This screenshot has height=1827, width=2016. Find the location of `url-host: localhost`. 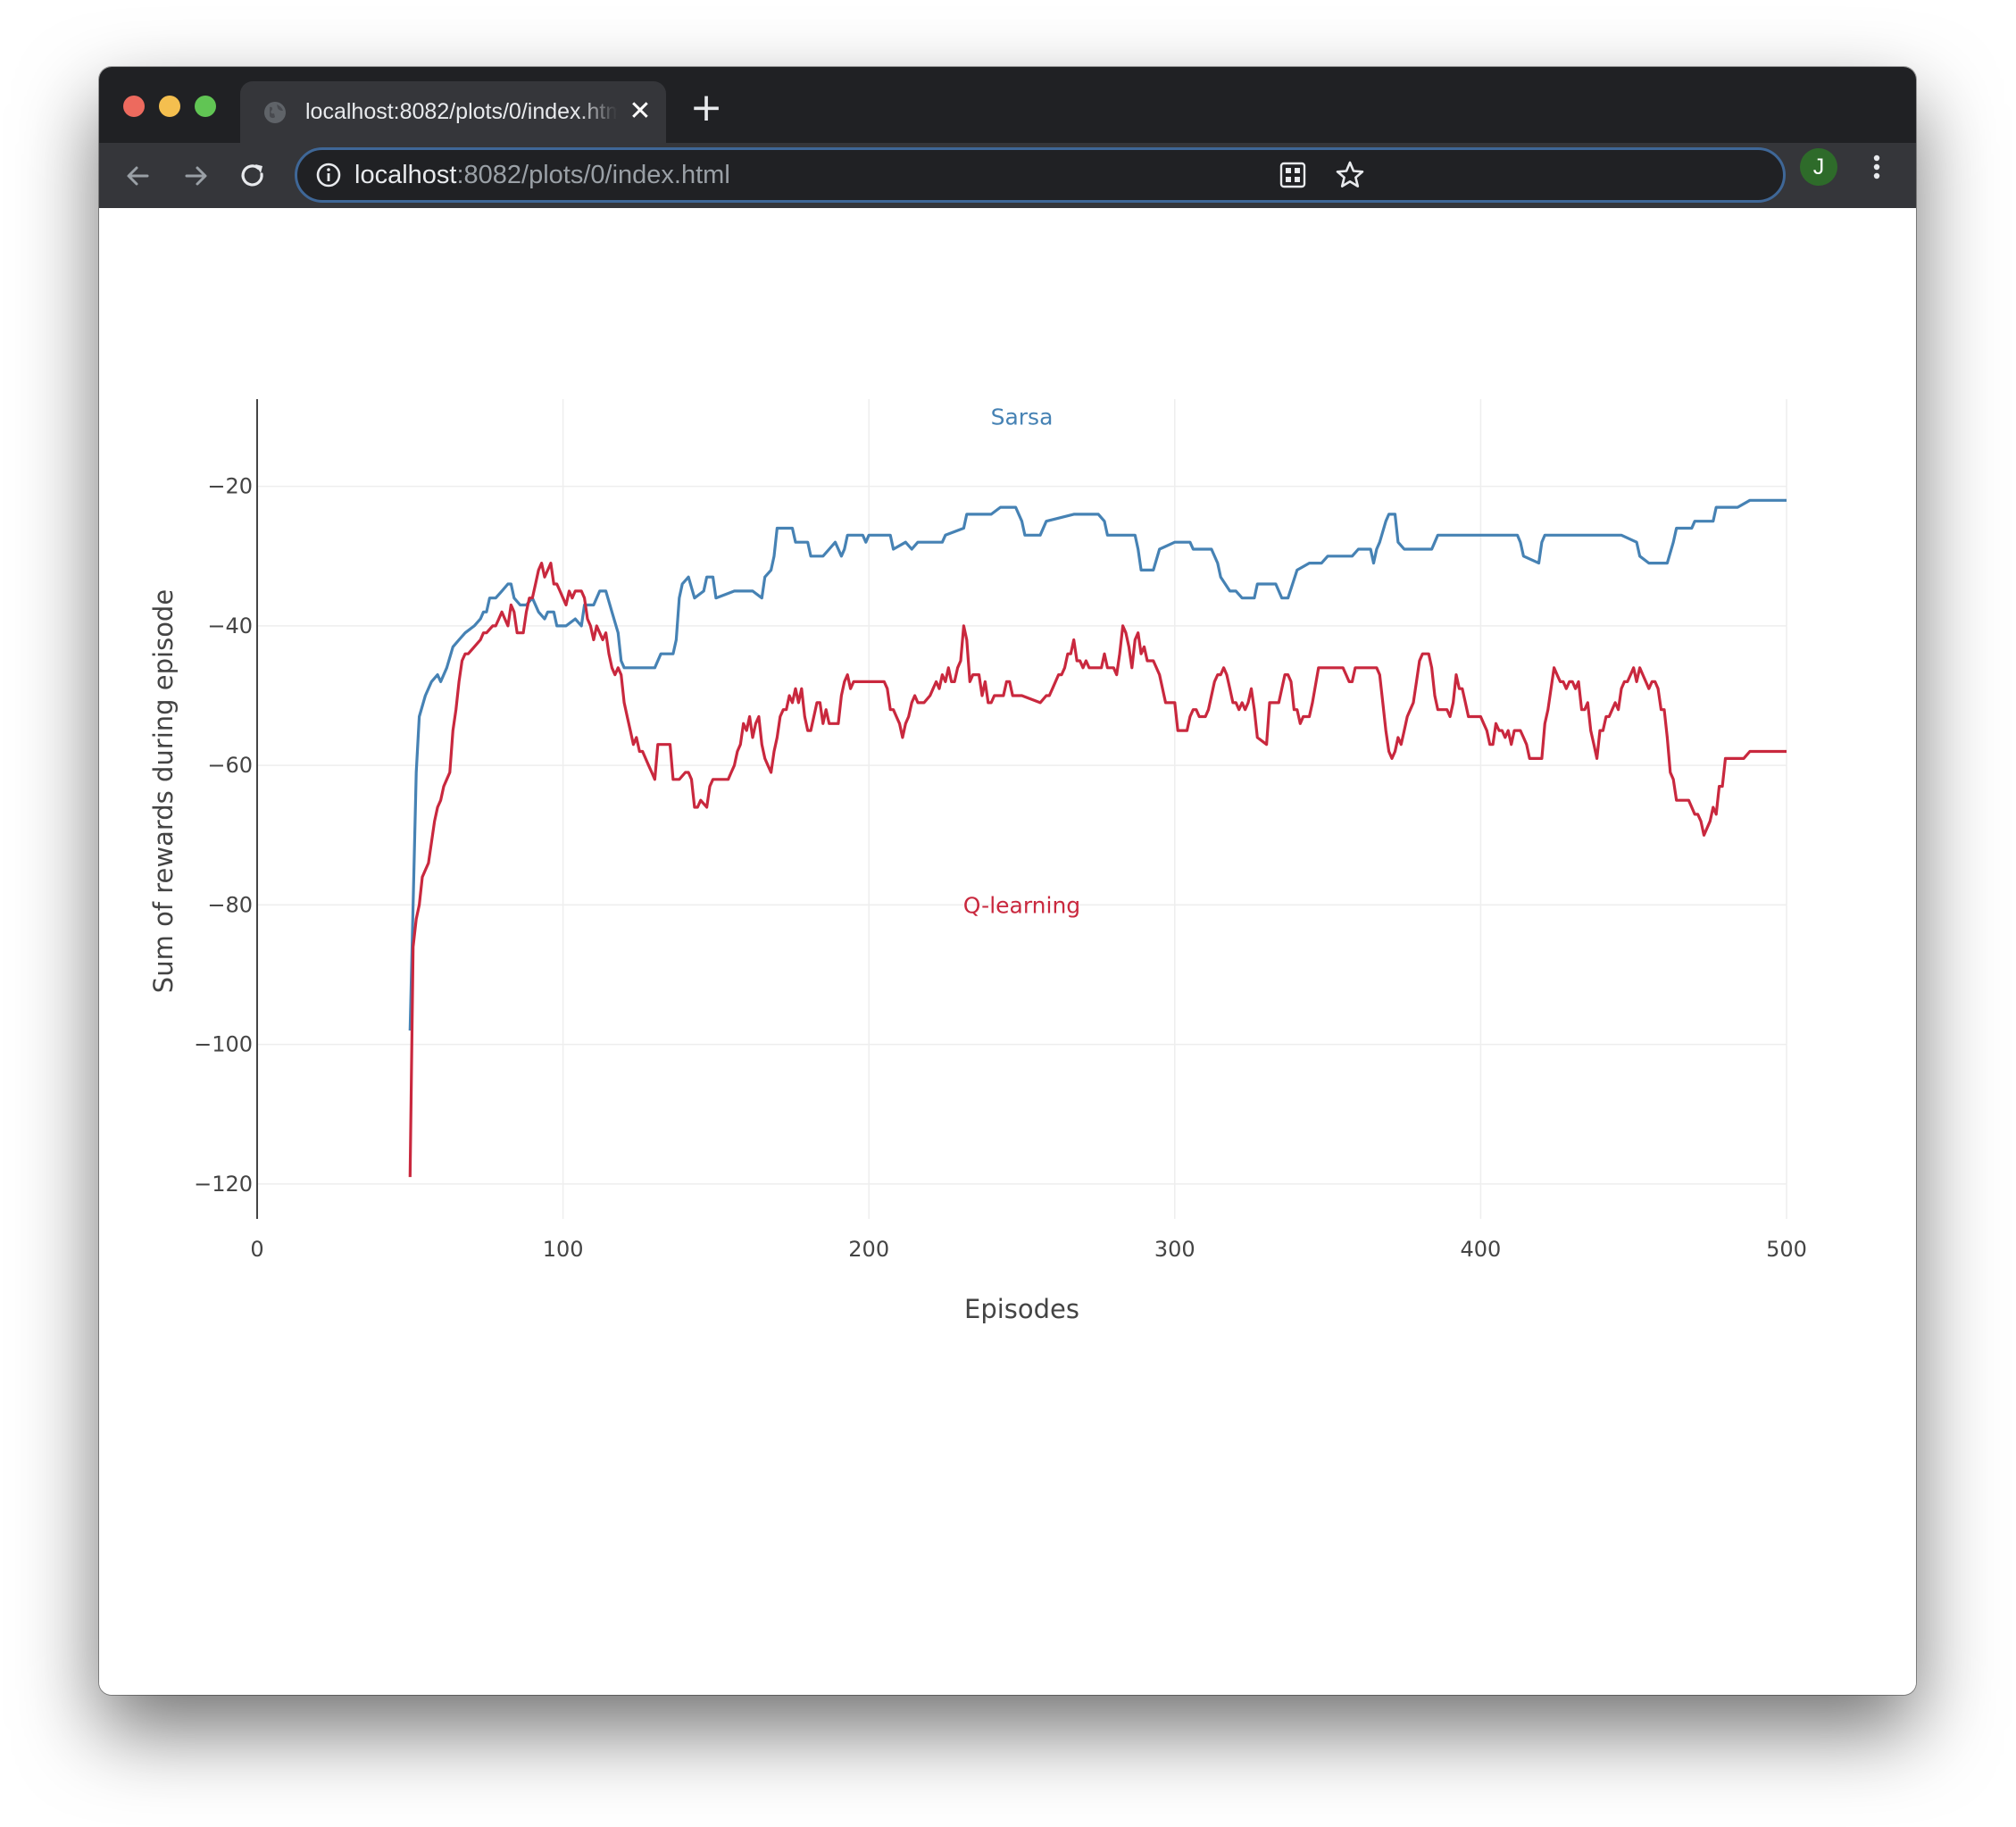

url-host: localhost is located at coordinates (405, 175).